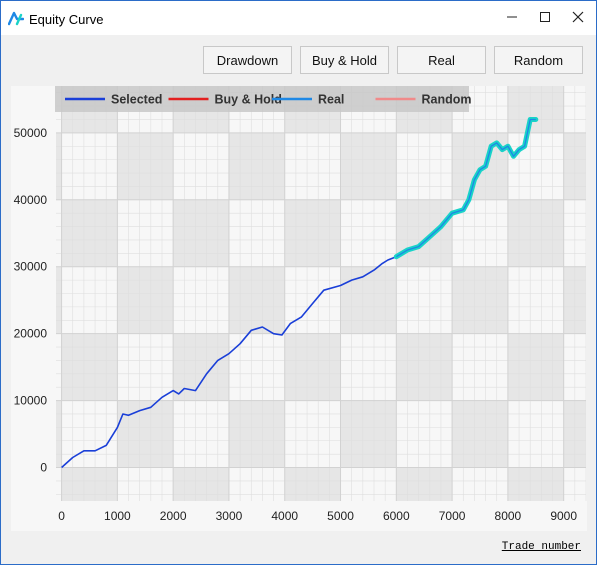  I want to click on random-button: Random, so click(538, 60).